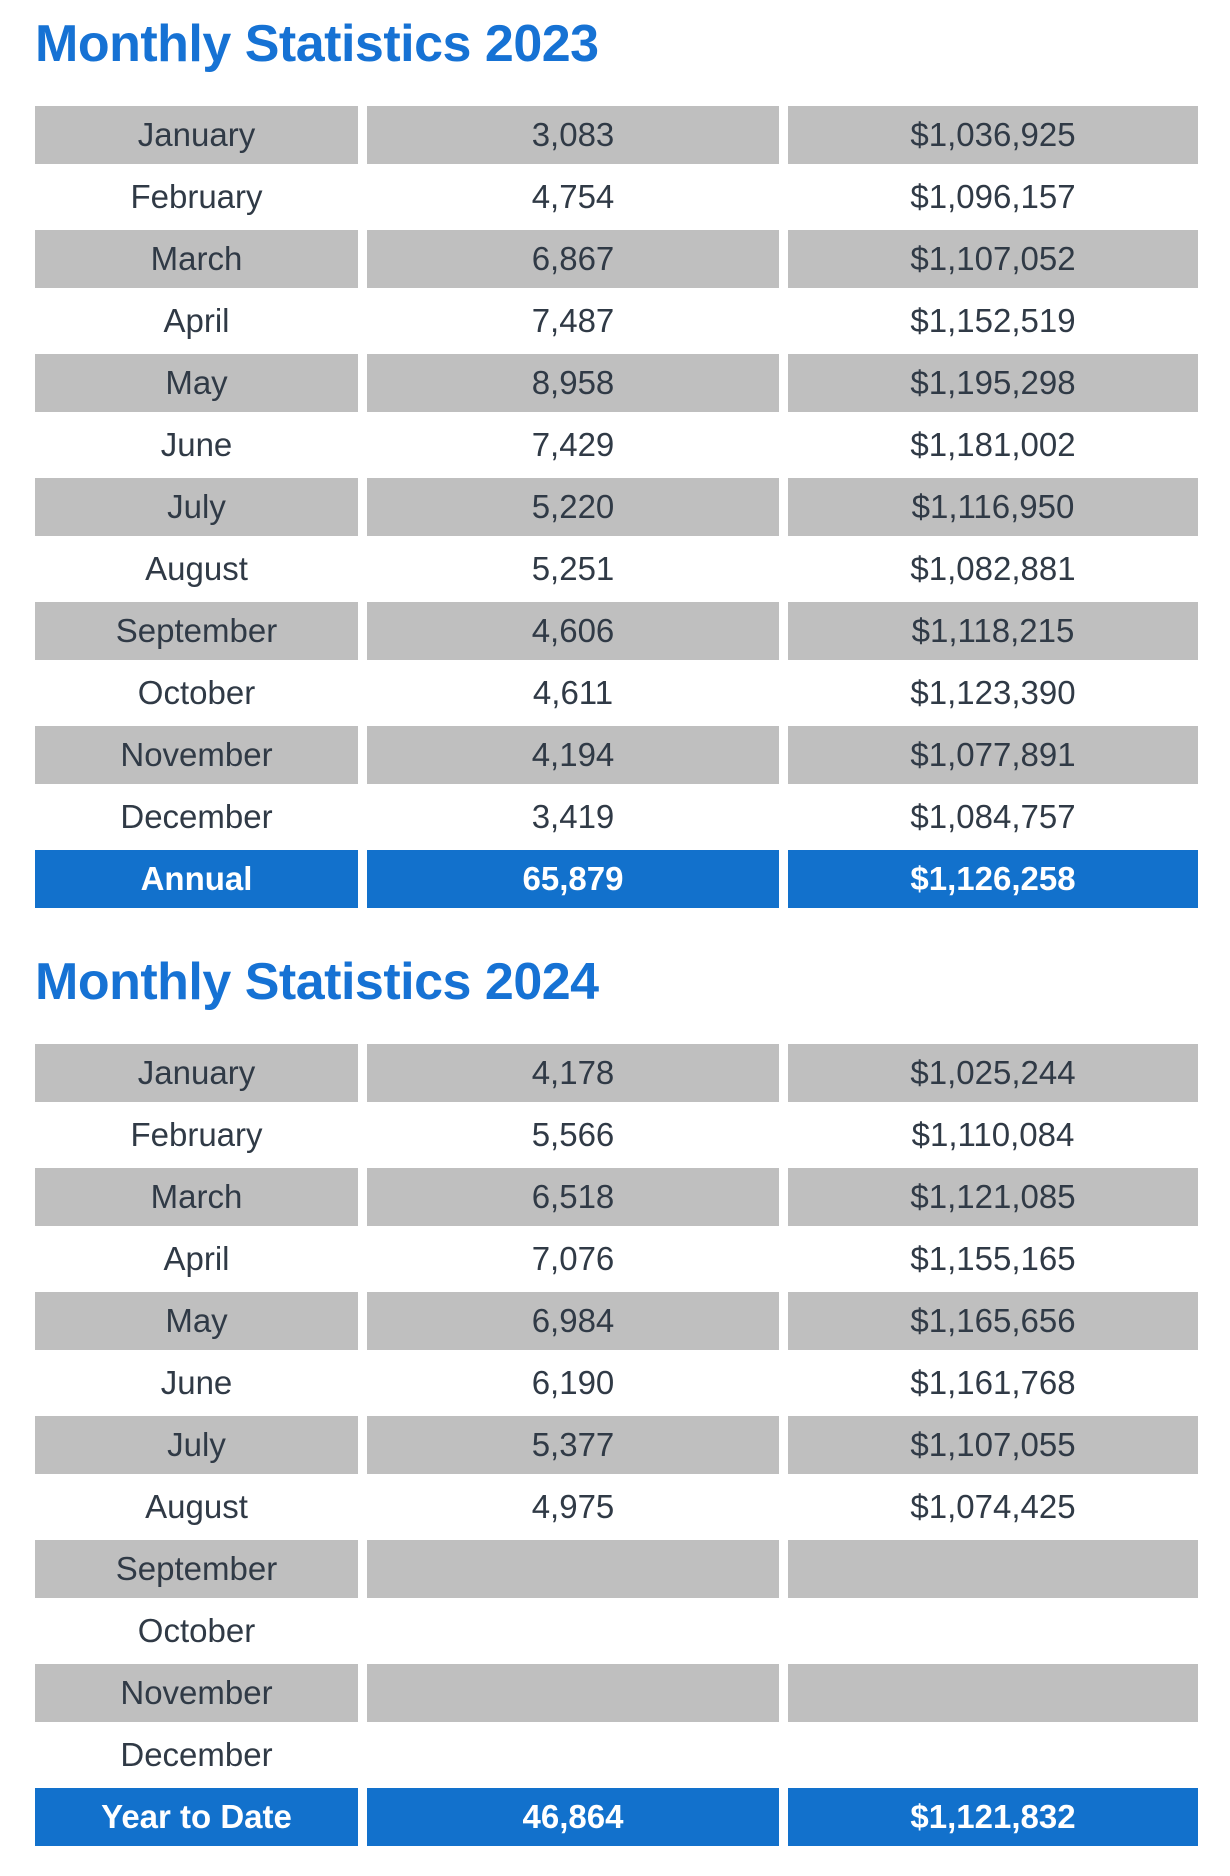 Image resolution: width=1230 pixels, height=1876 pixels. Describe the element at coordinates (573, 1073) in the screenshot. I see `count-cell: 4,178` at that location.